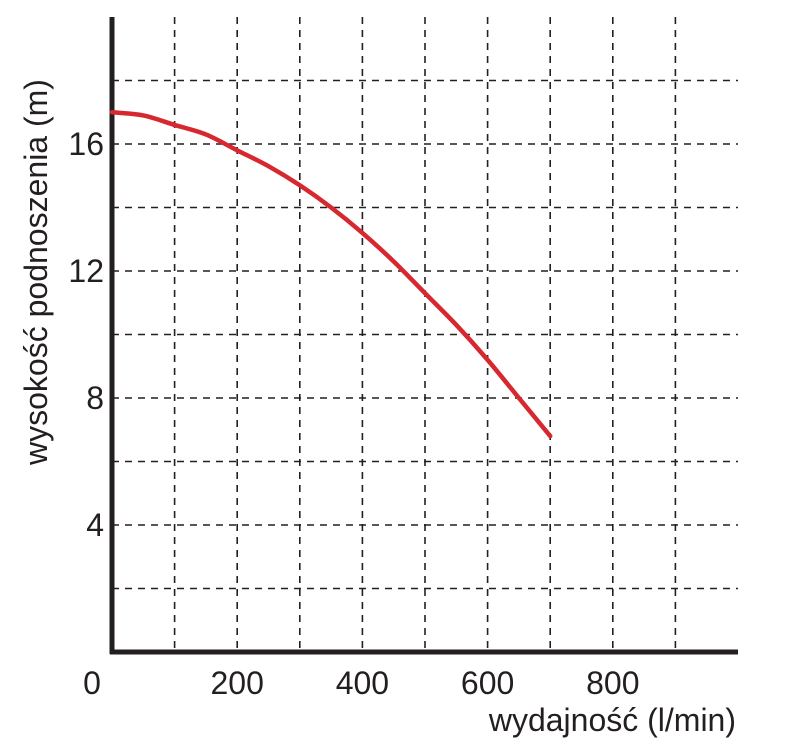  Describe the element at coordinates (362, 683) in the screenshot. I see `x-tick-label-400: 400` at that location.